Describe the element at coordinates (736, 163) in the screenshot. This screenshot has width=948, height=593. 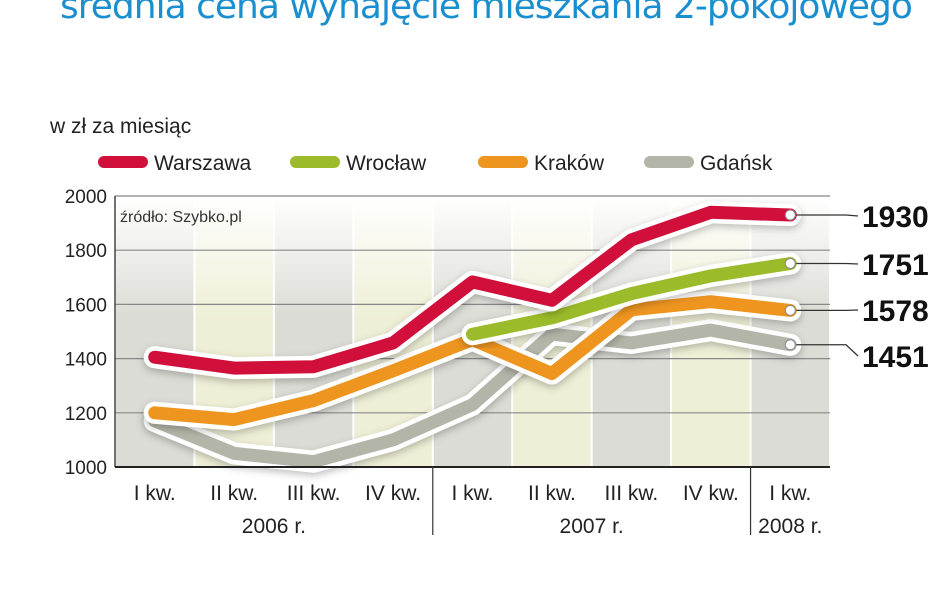
I see `legend-label: Gdańsk` at that location.